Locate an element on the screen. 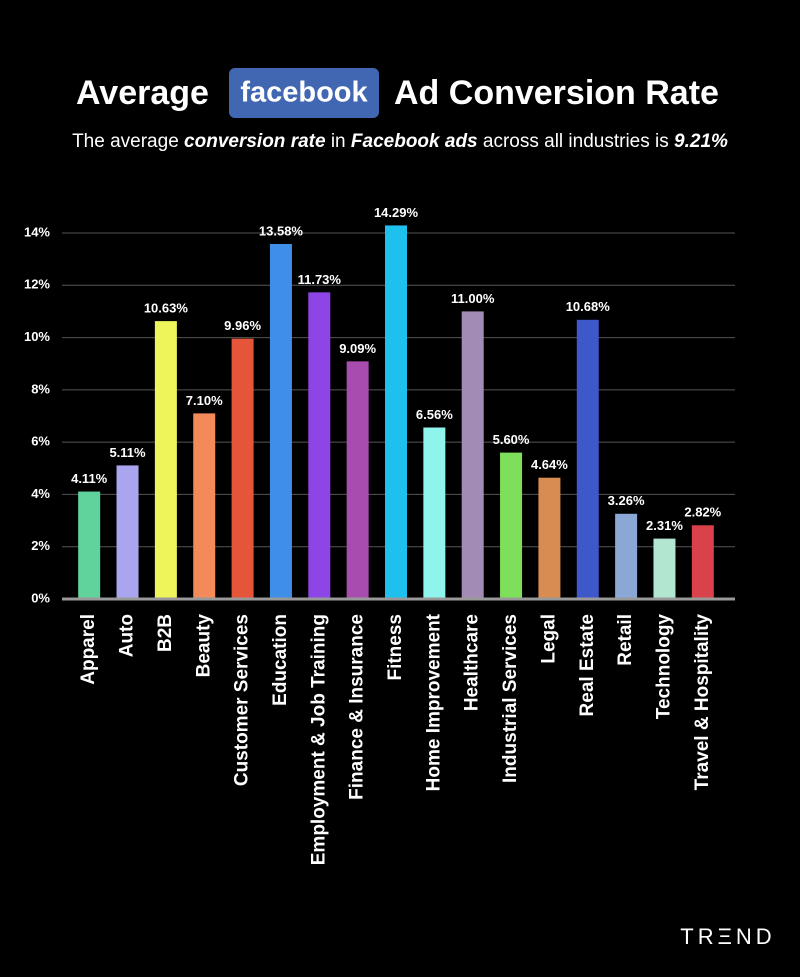  value-label: 2.82% is located at coordinates (702, 512).